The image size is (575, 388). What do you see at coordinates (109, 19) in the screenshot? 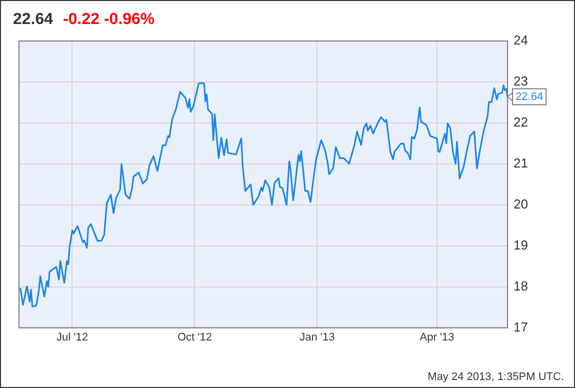
I see `chart-subtitle: -0.22 -0.96%` at bounding box center [109, 19].